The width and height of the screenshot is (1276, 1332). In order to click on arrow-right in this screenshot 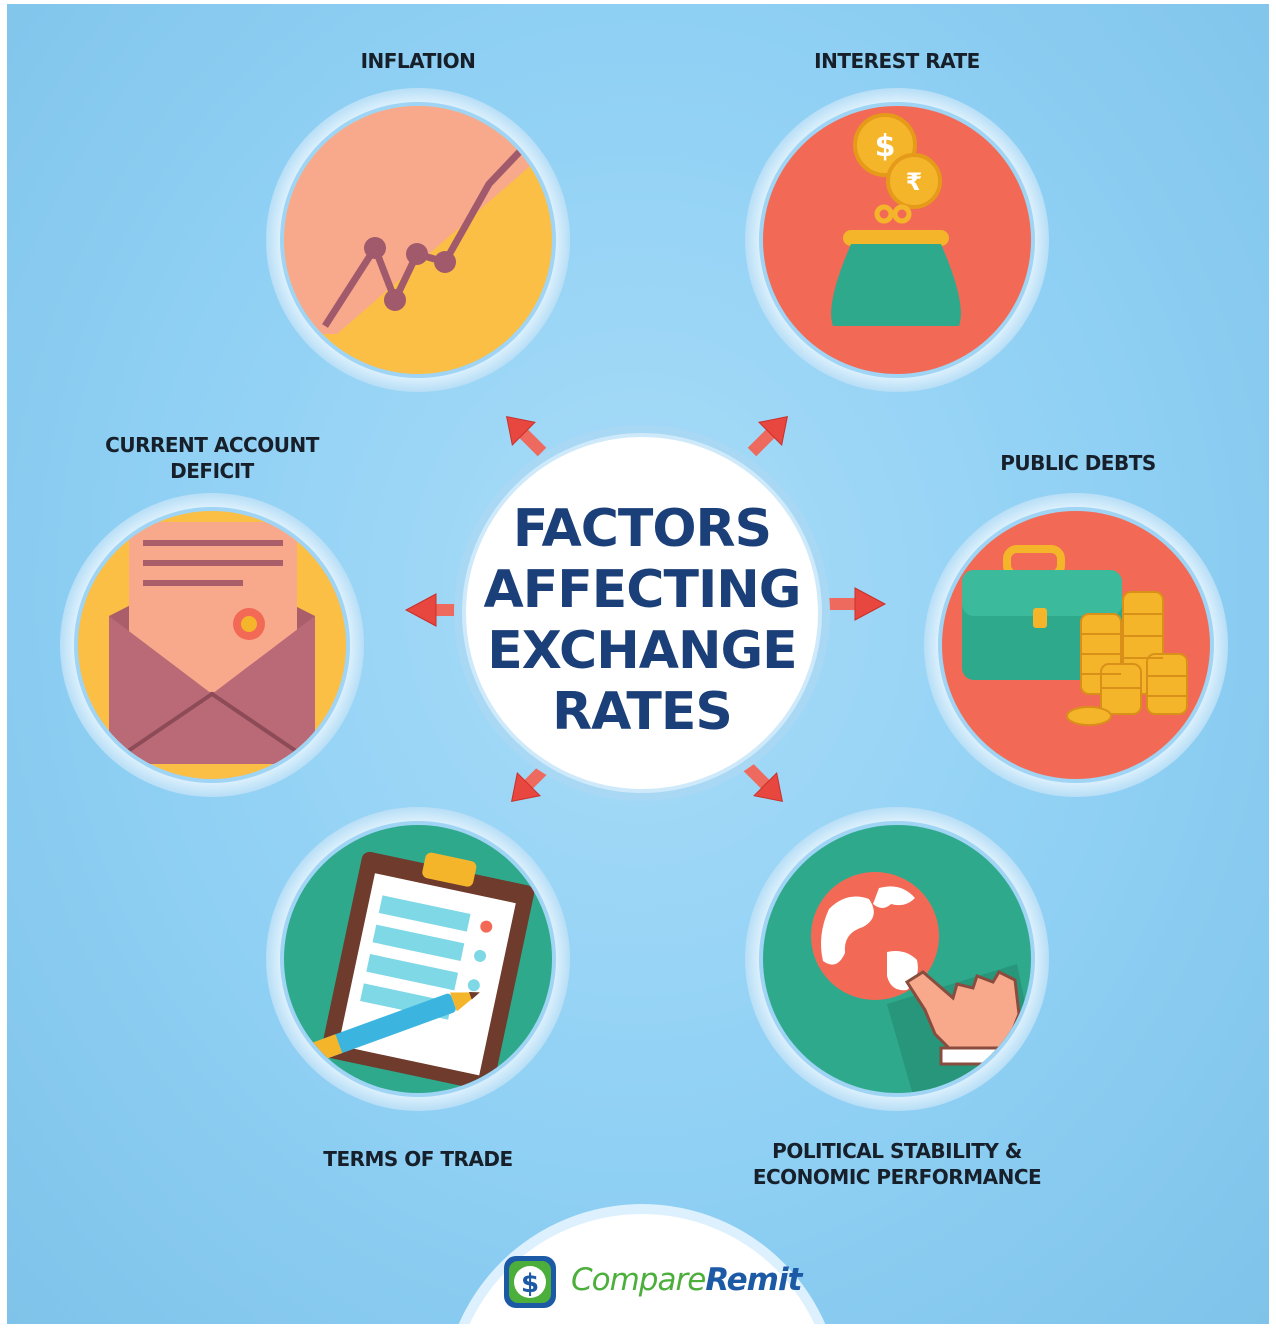, I will do `click(858, 604)`.